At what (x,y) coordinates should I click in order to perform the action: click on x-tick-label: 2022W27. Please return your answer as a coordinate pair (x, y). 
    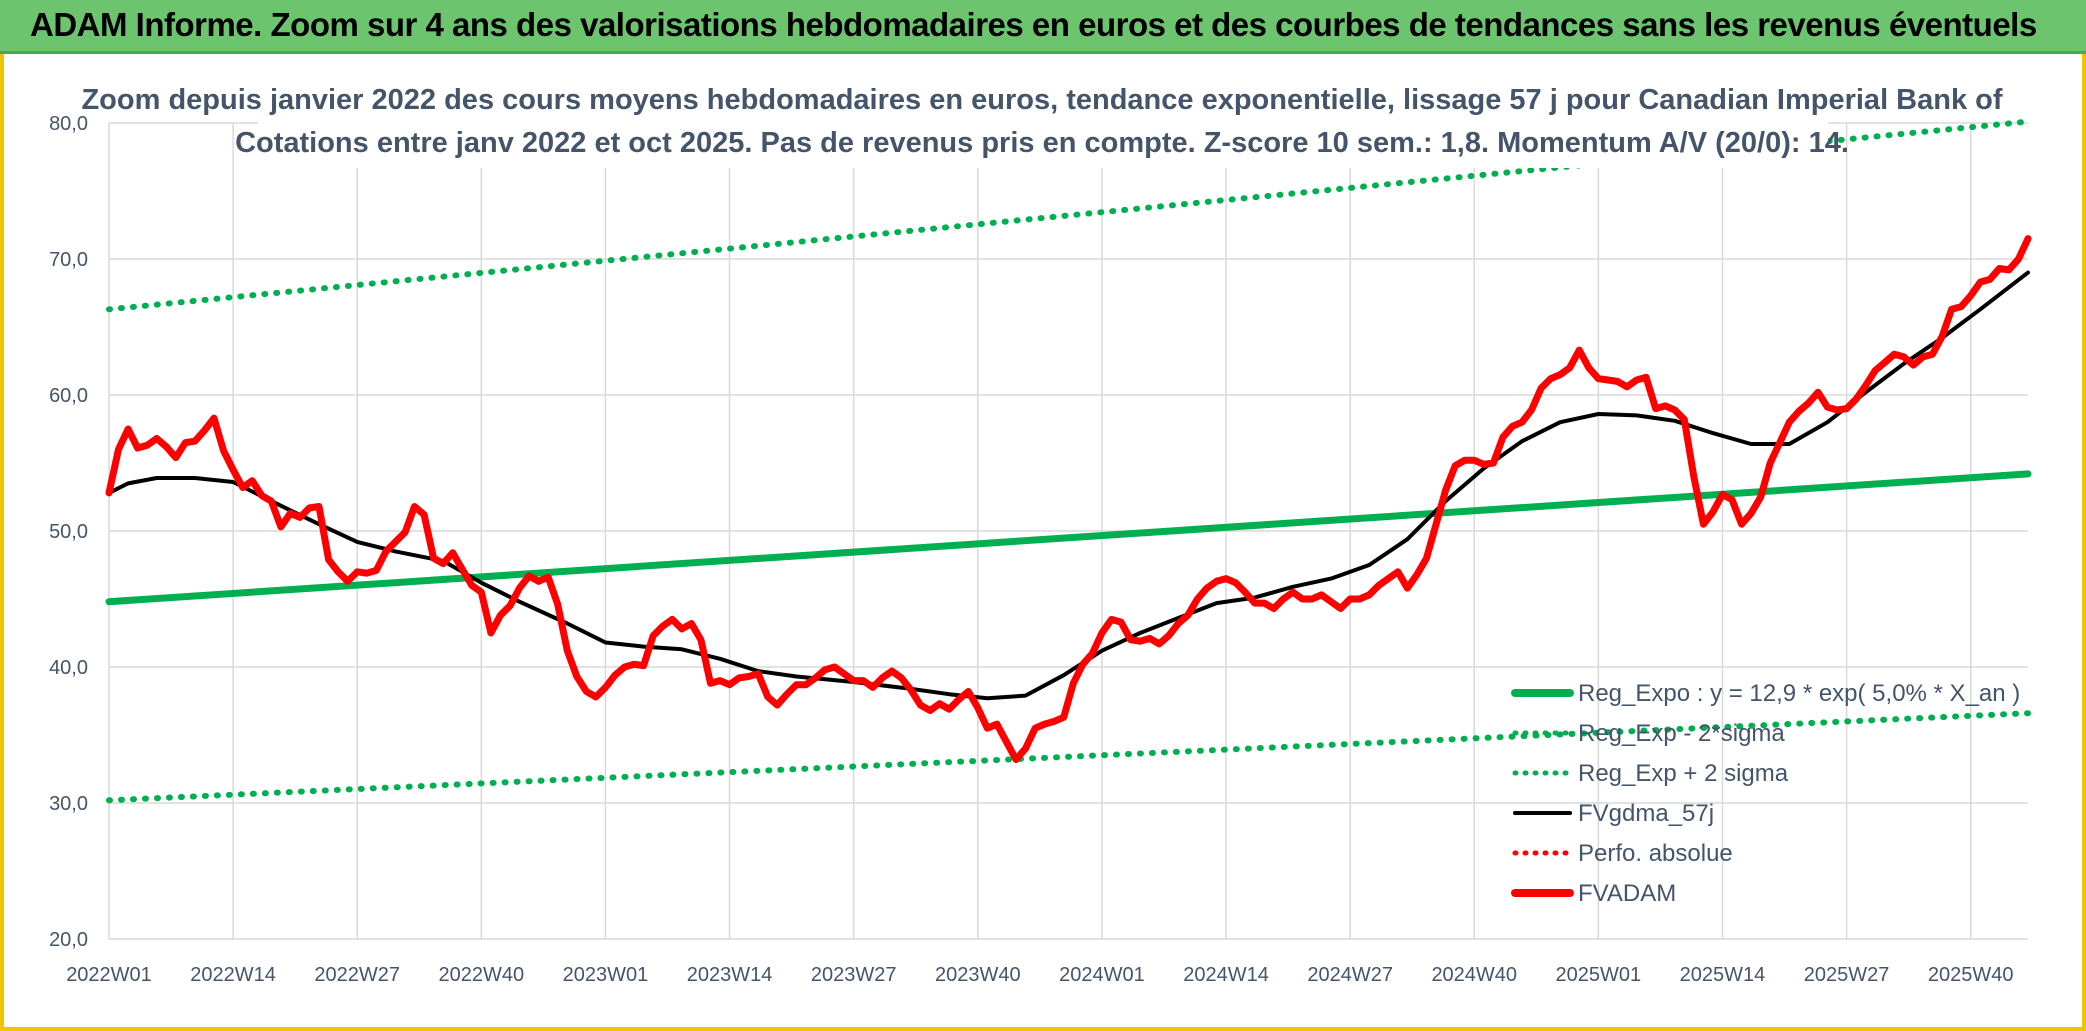
    Looking at the image, I should click on (357, 975).